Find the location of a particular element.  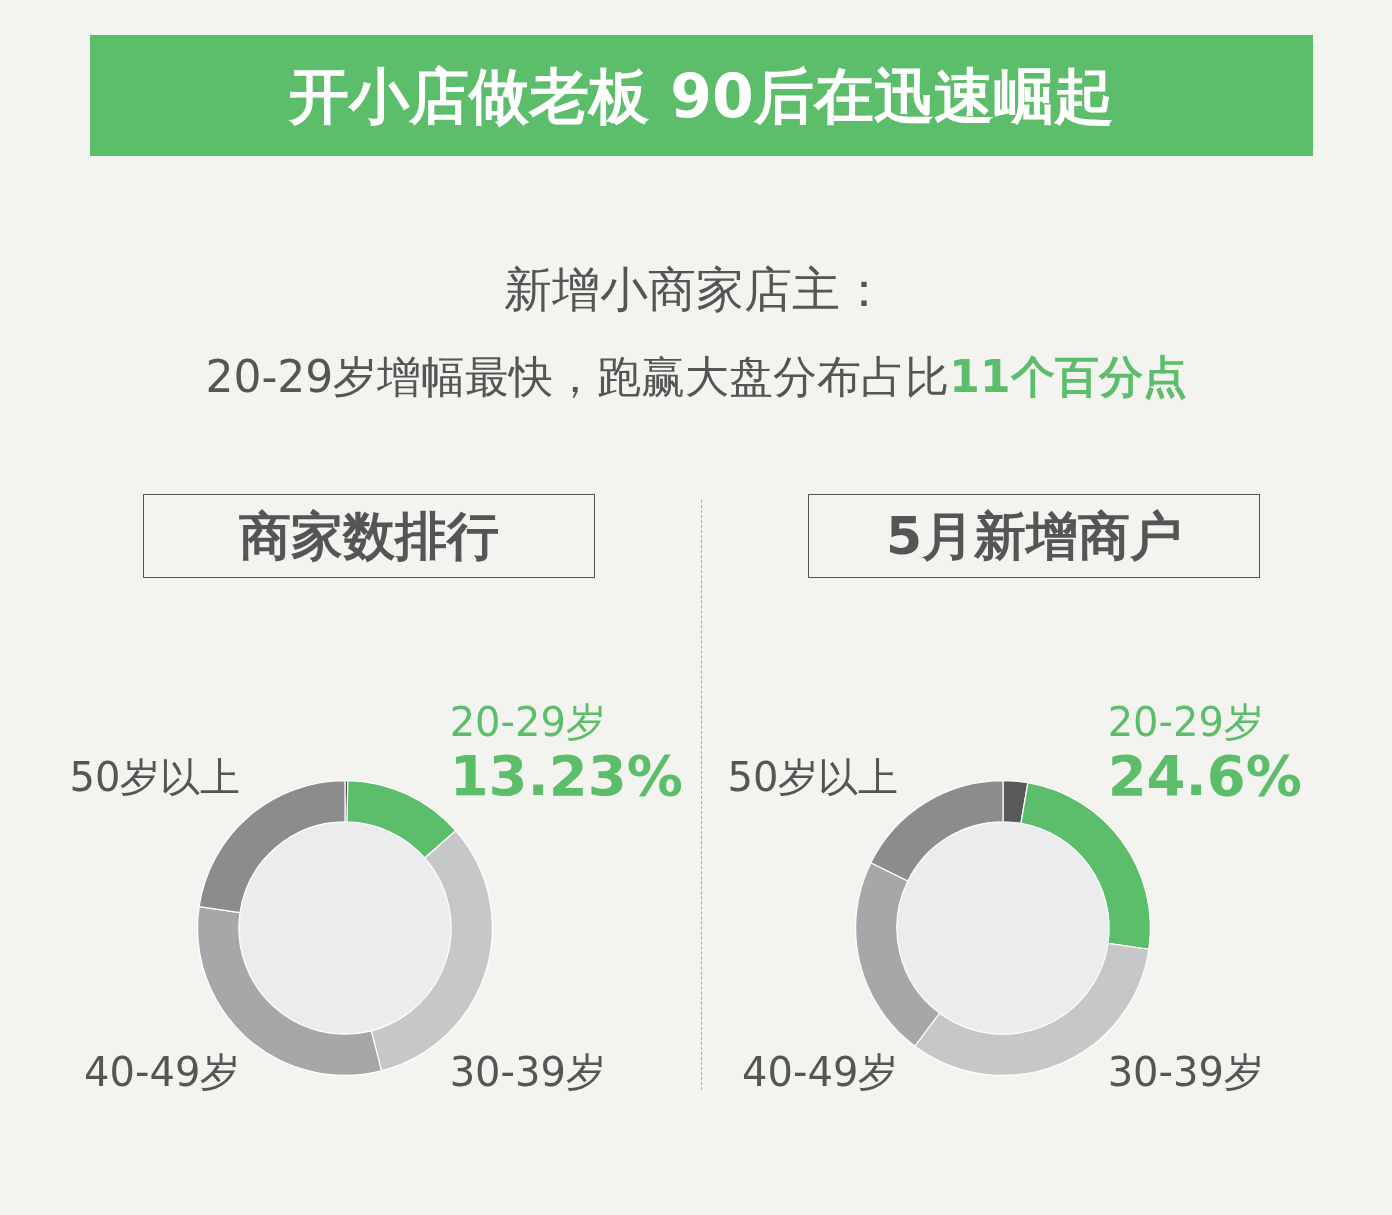

chart-title: 商家数排行 is located at coordinates (369, 536).